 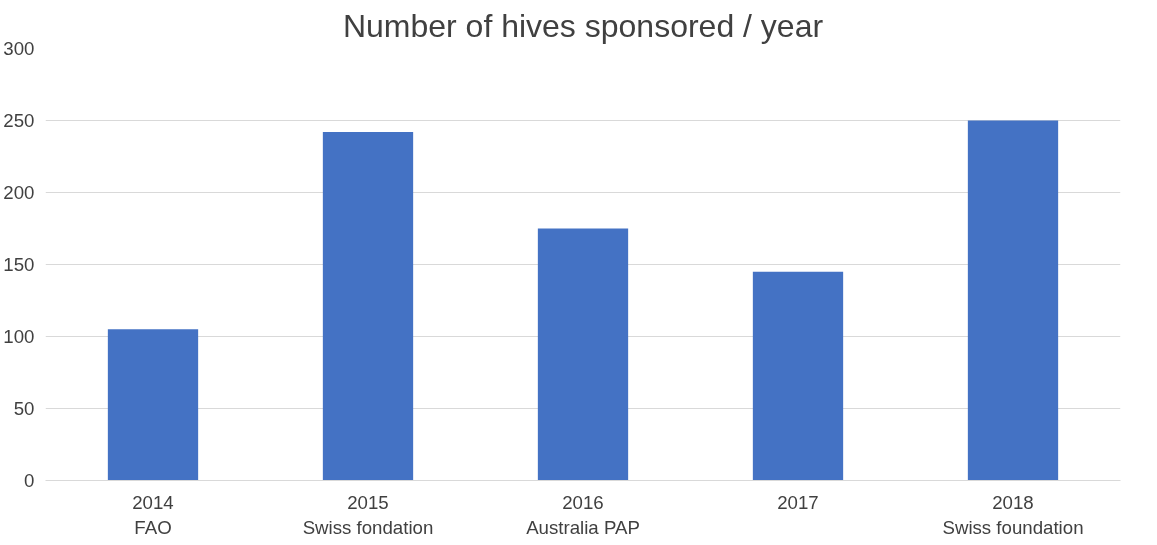 What do you see at coordinates (19, 48) in the screenshot?
I see `y-tick-label: 300` at bounding box center [19, 48].